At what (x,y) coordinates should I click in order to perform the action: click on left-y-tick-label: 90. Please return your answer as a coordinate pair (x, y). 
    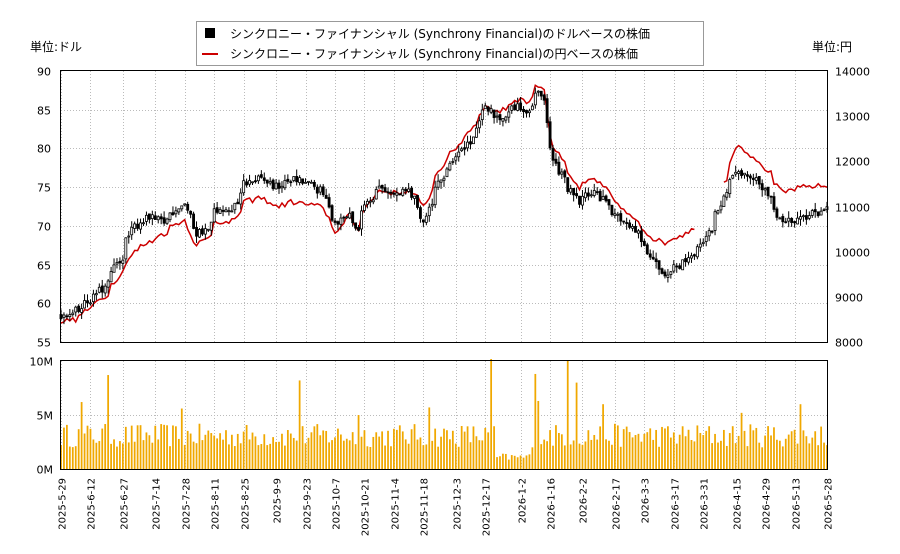
    Looking at the image, I should click on (44, 72).